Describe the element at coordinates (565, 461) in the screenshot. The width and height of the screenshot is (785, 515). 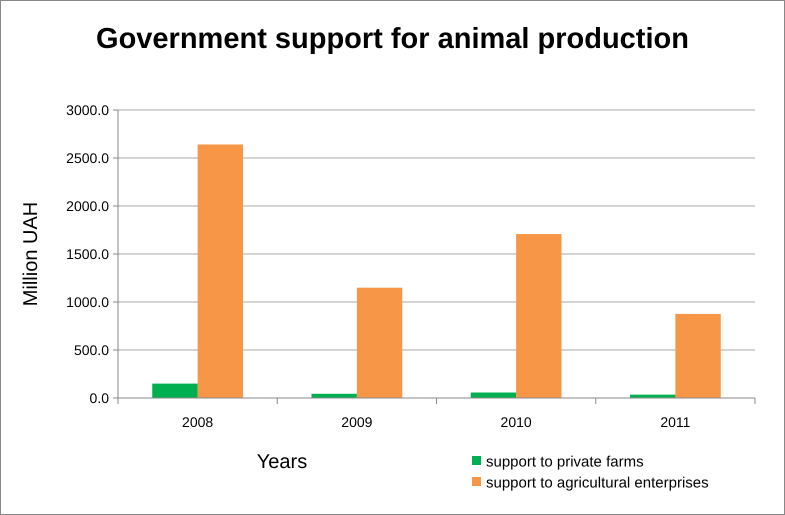
I see `legend-label: support to private farms` at that location.